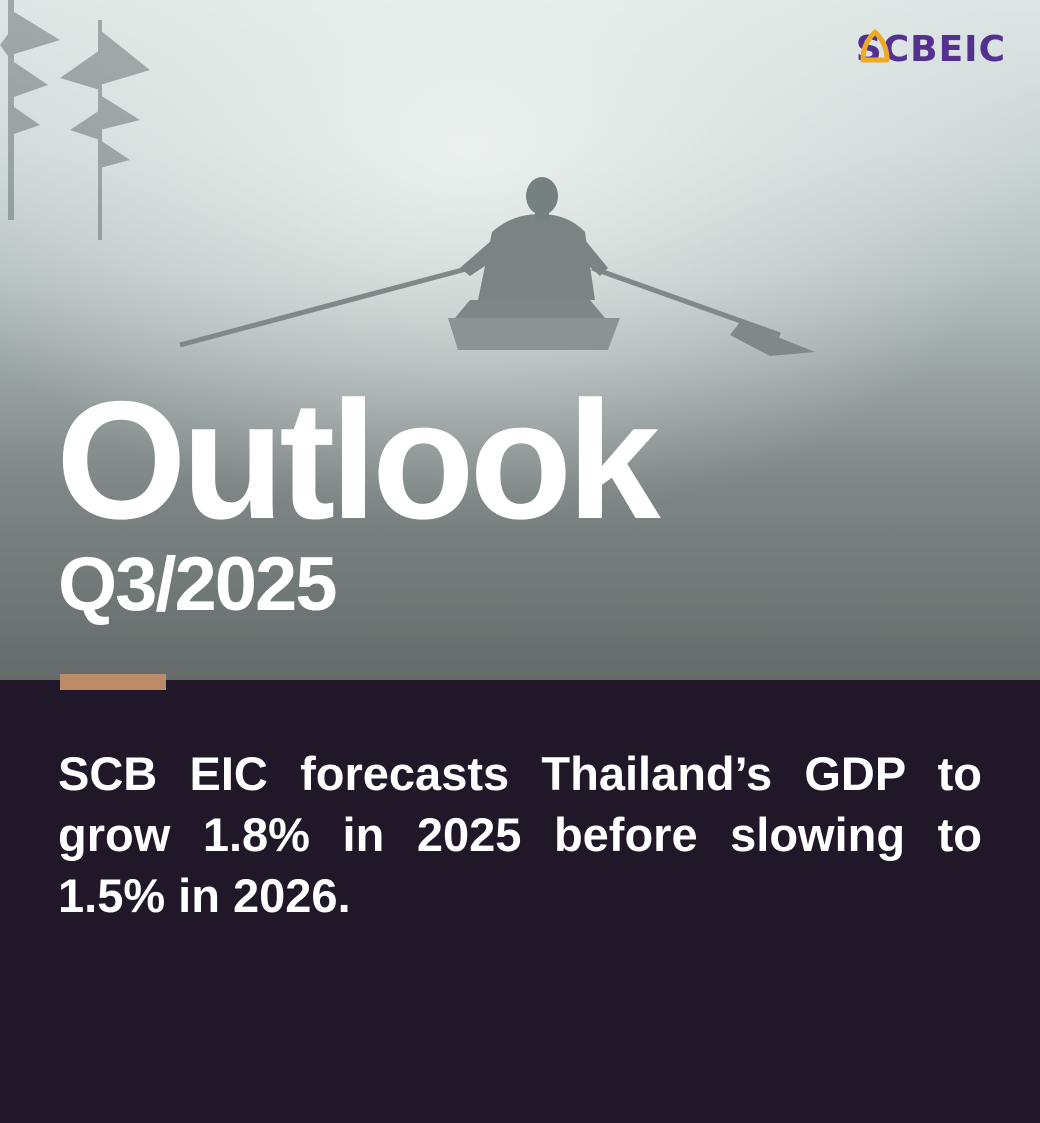 The image size is (1040, 1123). What do you see at coordinates (972, 49) in the screenshot?
I see `logo-text-right: EIC` at bounding box center [972, 49].